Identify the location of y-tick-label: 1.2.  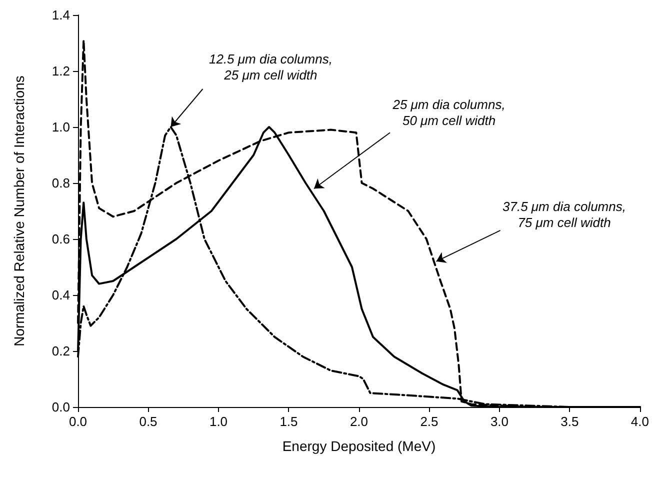
(61, 71).